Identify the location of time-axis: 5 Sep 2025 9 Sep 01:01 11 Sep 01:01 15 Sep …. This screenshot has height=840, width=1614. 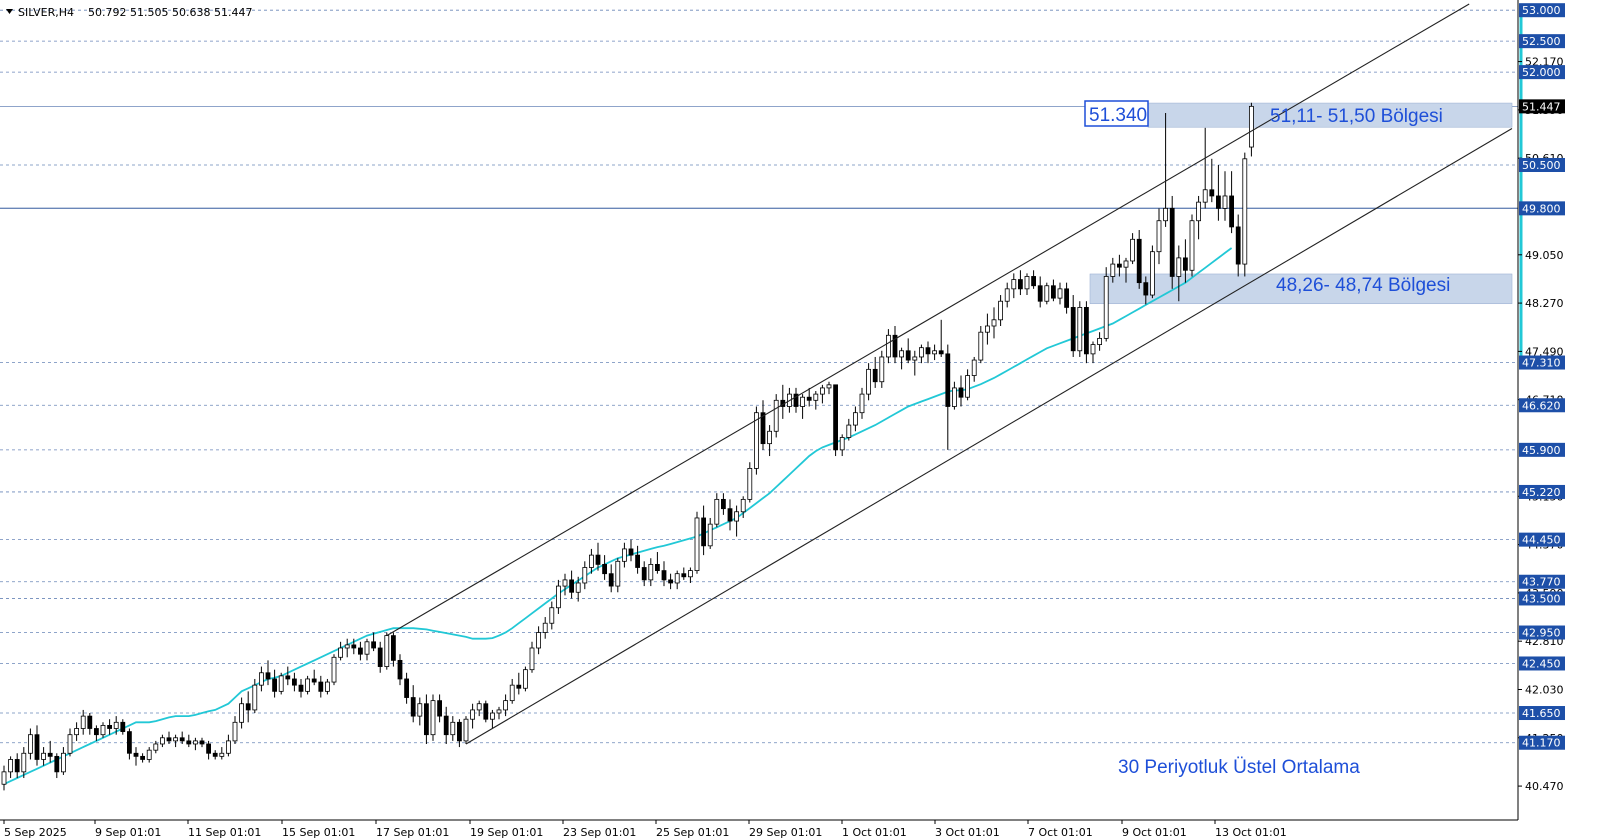
(645, 829).